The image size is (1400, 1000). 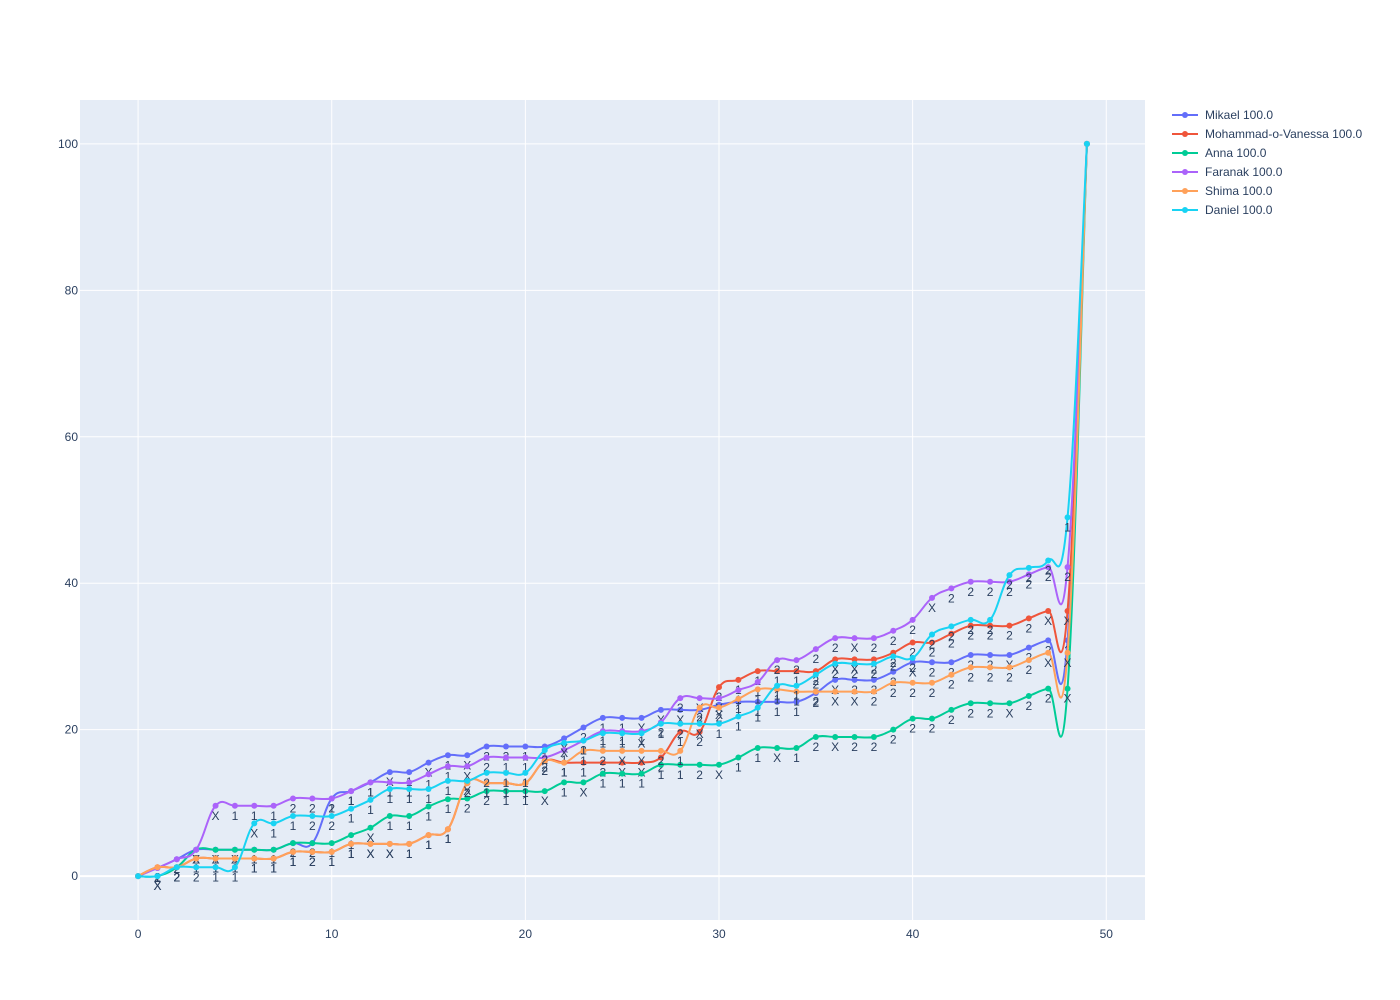 I want to click on legend-item: Faranak 100.0, so click(x=1227, y=172).